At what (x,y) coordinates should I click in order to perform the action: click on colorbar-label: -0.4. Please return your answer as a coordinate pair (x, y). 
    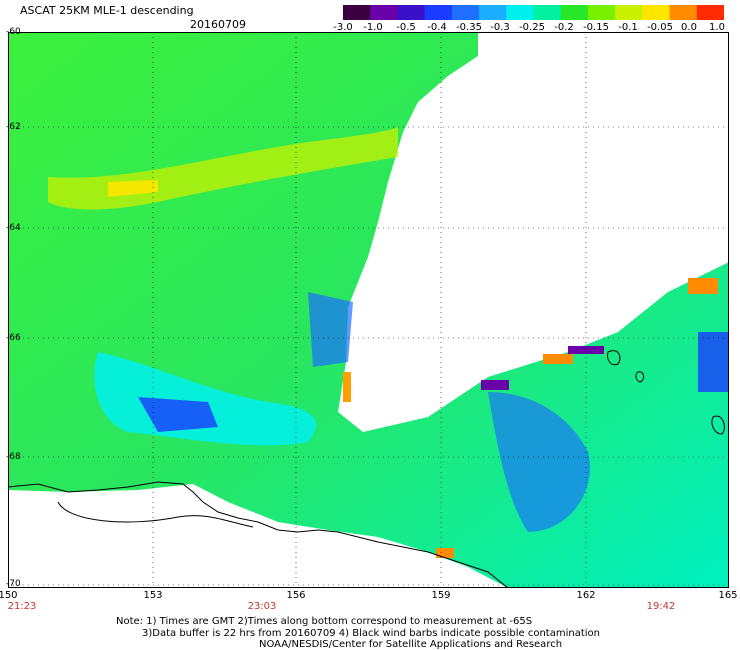
    Looking at the image, I should click on (437, 27).